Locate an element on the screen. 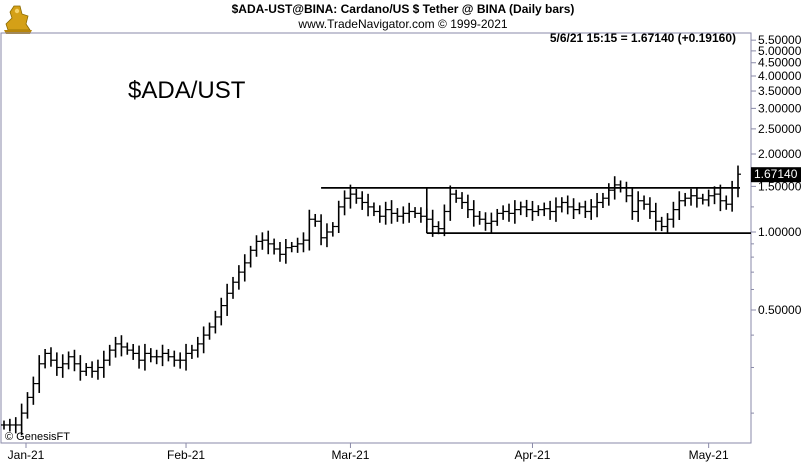  y-tick-label: 2.00000 is located at coordinates (780, 154).